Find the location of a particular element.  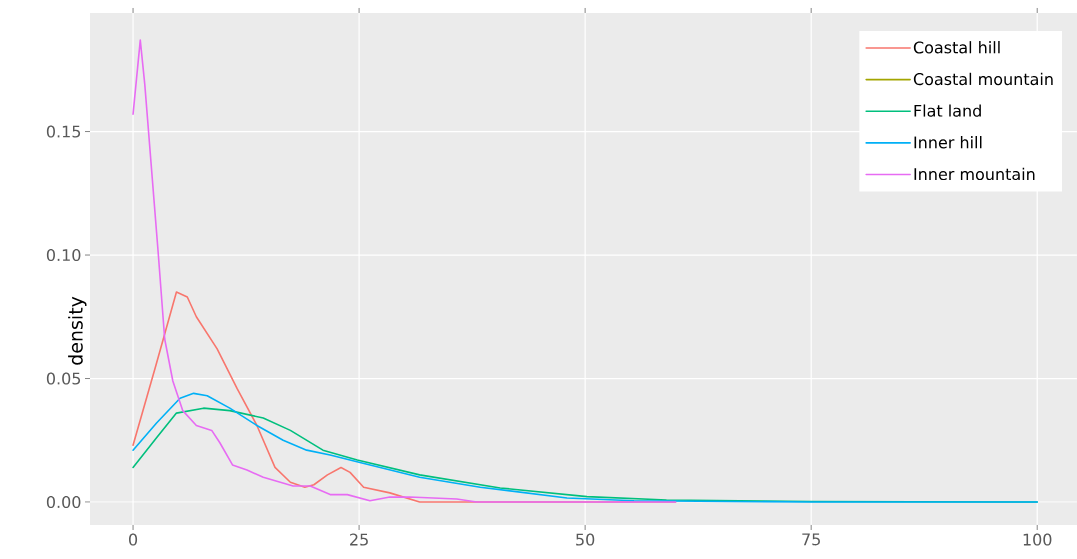

y-tick-label: 0.15 is located at coordinates (63, 131).